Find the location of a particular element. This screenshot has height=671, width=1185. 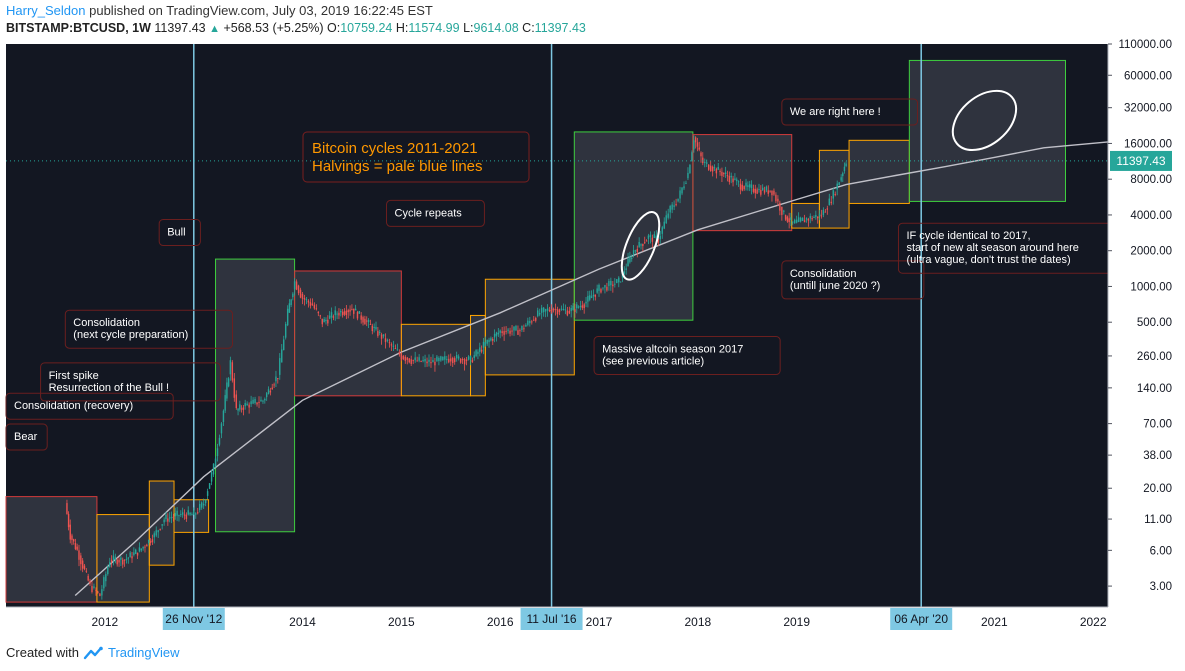

y-tick-label: 6.00 is located at coordinates (1161, 551).